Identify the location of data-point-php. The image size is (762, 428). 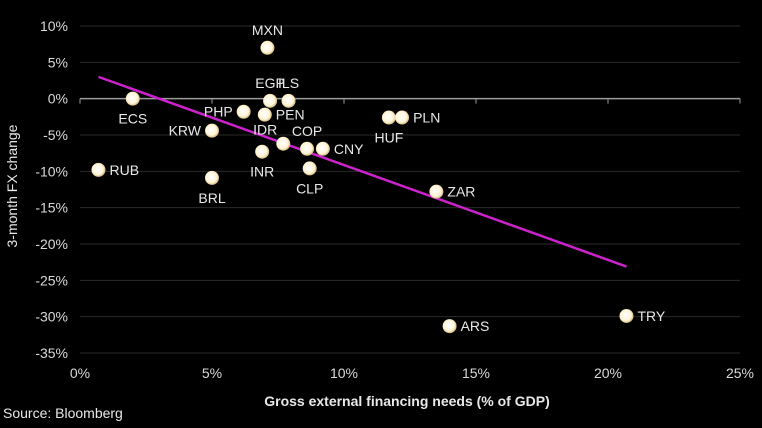
(243, 111).